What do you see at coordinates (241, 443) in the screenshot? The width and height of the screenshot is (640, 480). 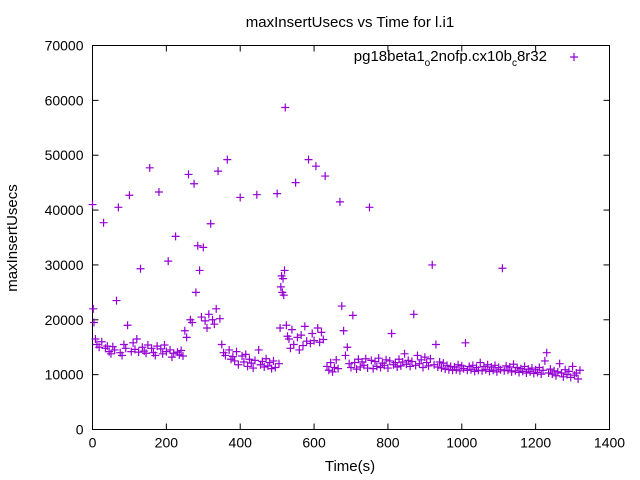 I see `x-tick-label: 400` at bounding box center [241, 443].